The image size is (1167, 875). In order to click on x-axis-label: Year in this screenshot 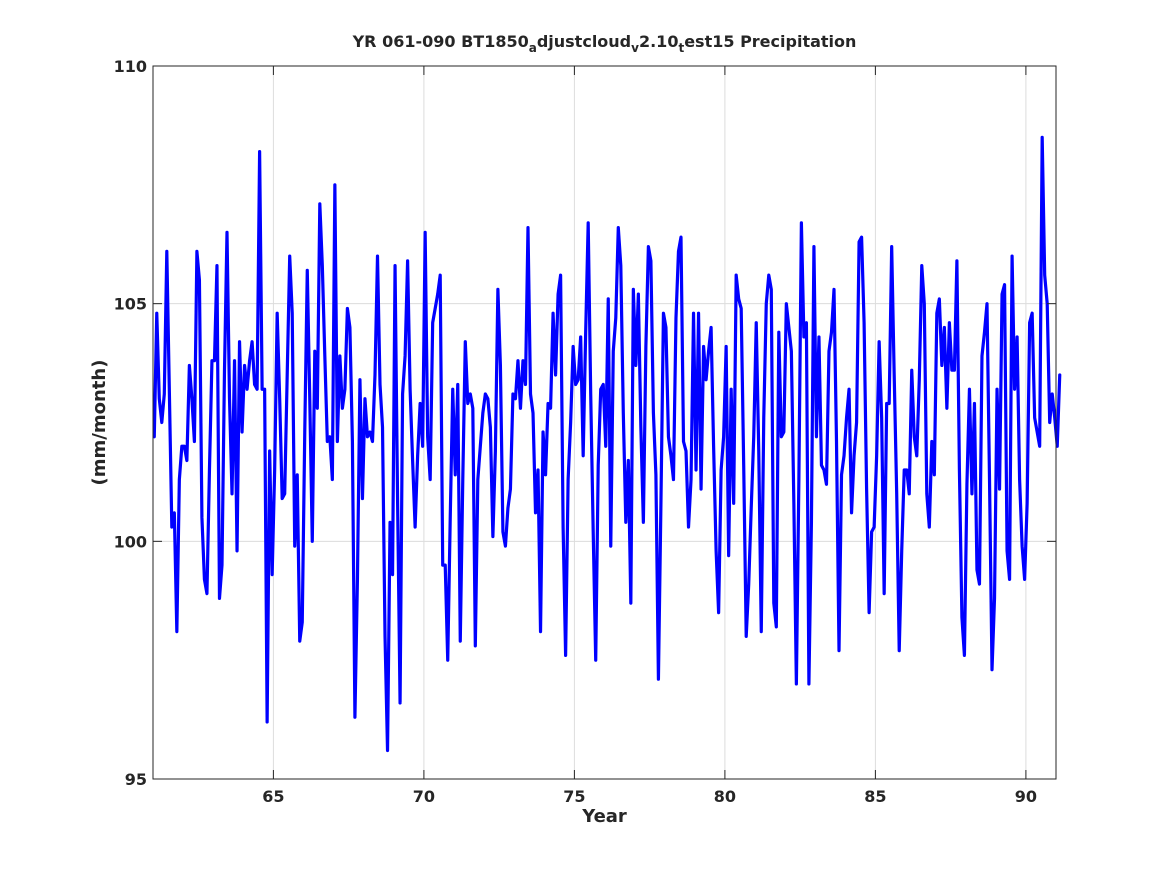, I will do `click(604, 816)`.